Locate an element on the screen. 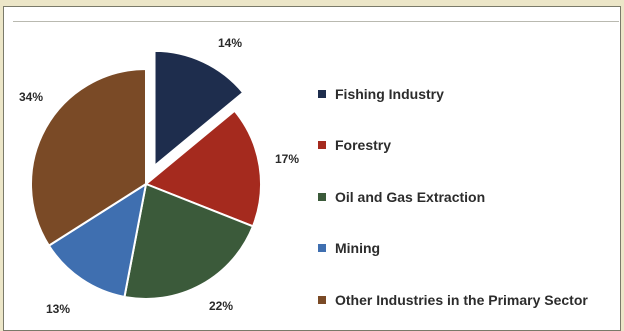 The image size is (624, 331). pie-slice-other-industries-in-the-primary-sector is located at coordinates (88, 157).